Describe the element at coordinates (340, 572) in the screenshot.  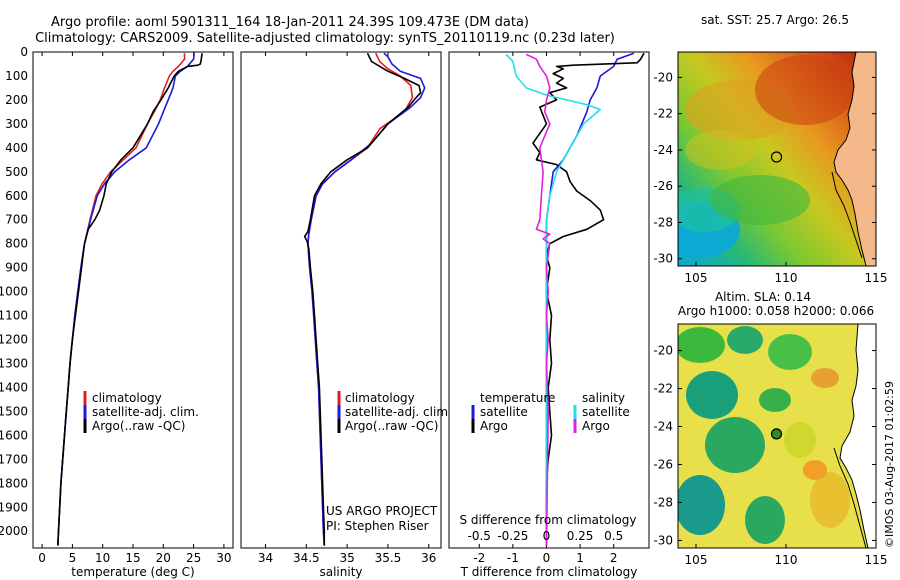
I see `salinity-xlabel: salinity` at that location.